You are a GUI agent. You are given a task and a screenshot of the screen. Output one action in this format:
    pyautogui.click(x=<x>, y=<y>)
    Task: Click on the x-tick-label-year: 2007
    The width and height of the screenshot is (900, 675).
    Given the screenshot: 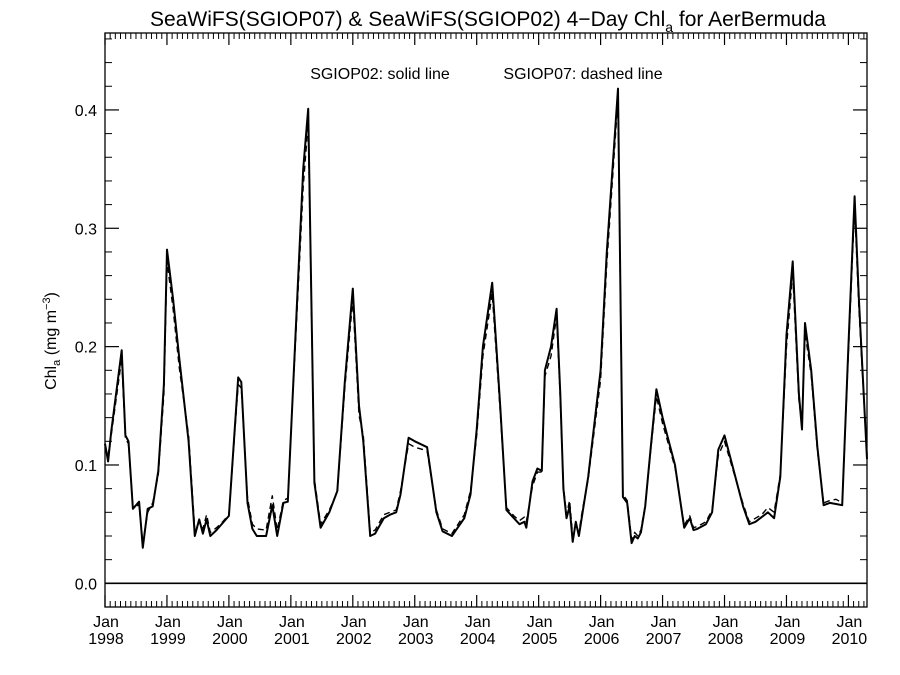 What is the action you would take?
    pyautogui.click(x=664, y=639)
    